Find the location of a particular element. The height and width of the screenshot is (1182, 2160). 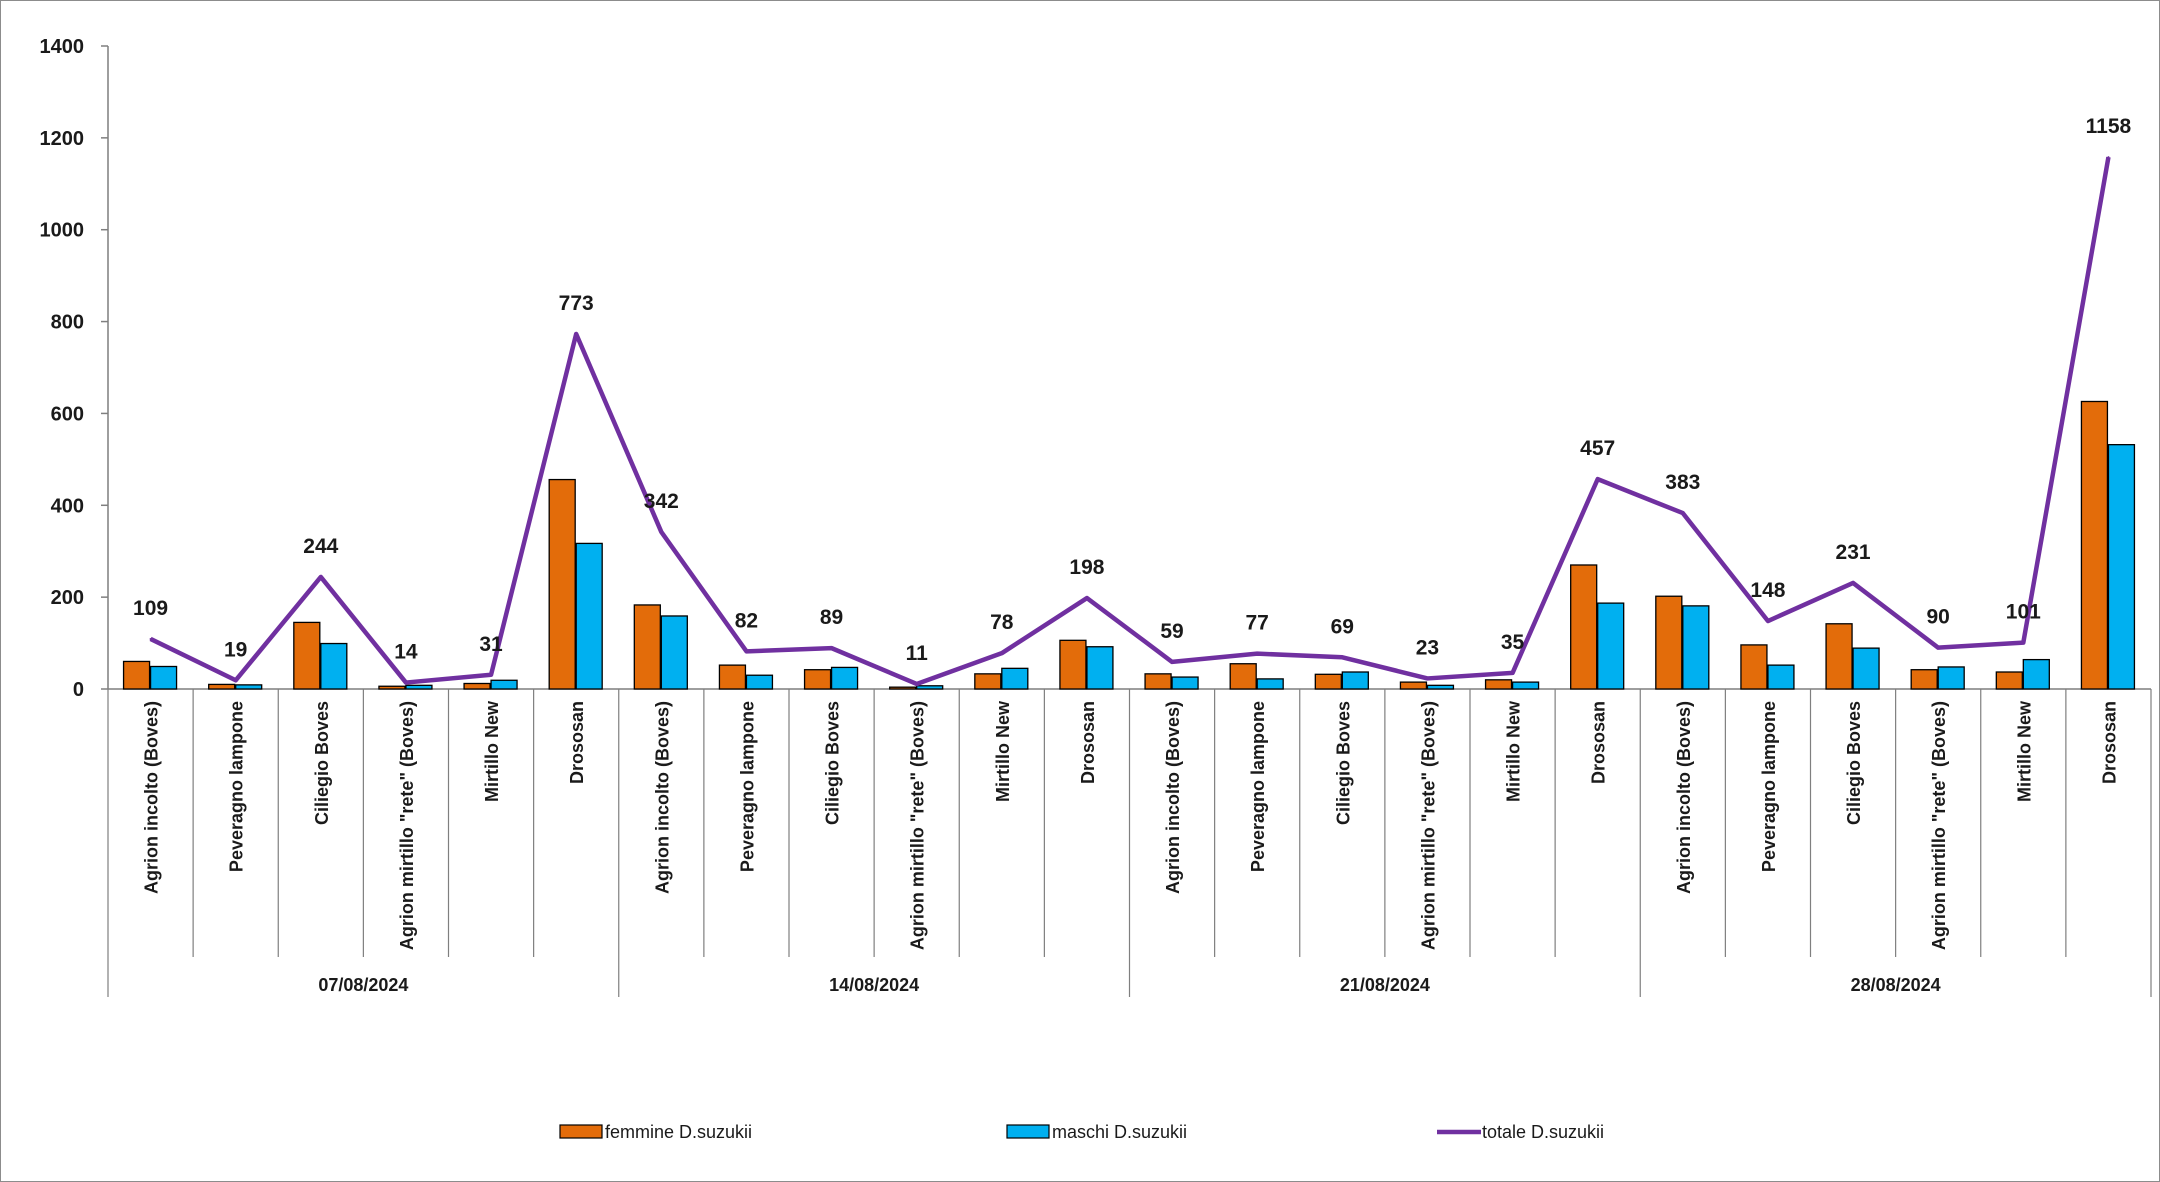

y-tick-label: 800 is located at coordinates (67, 323).